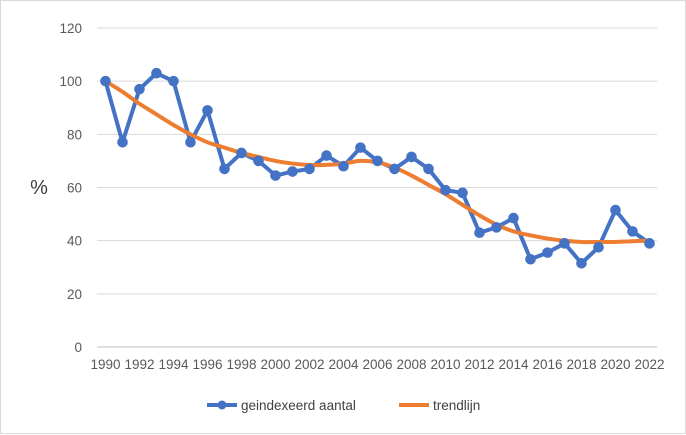  Describe the element at coordinates (309, 364) in the screenshot. I see `x-tick-label-2002: 2002` at that location.